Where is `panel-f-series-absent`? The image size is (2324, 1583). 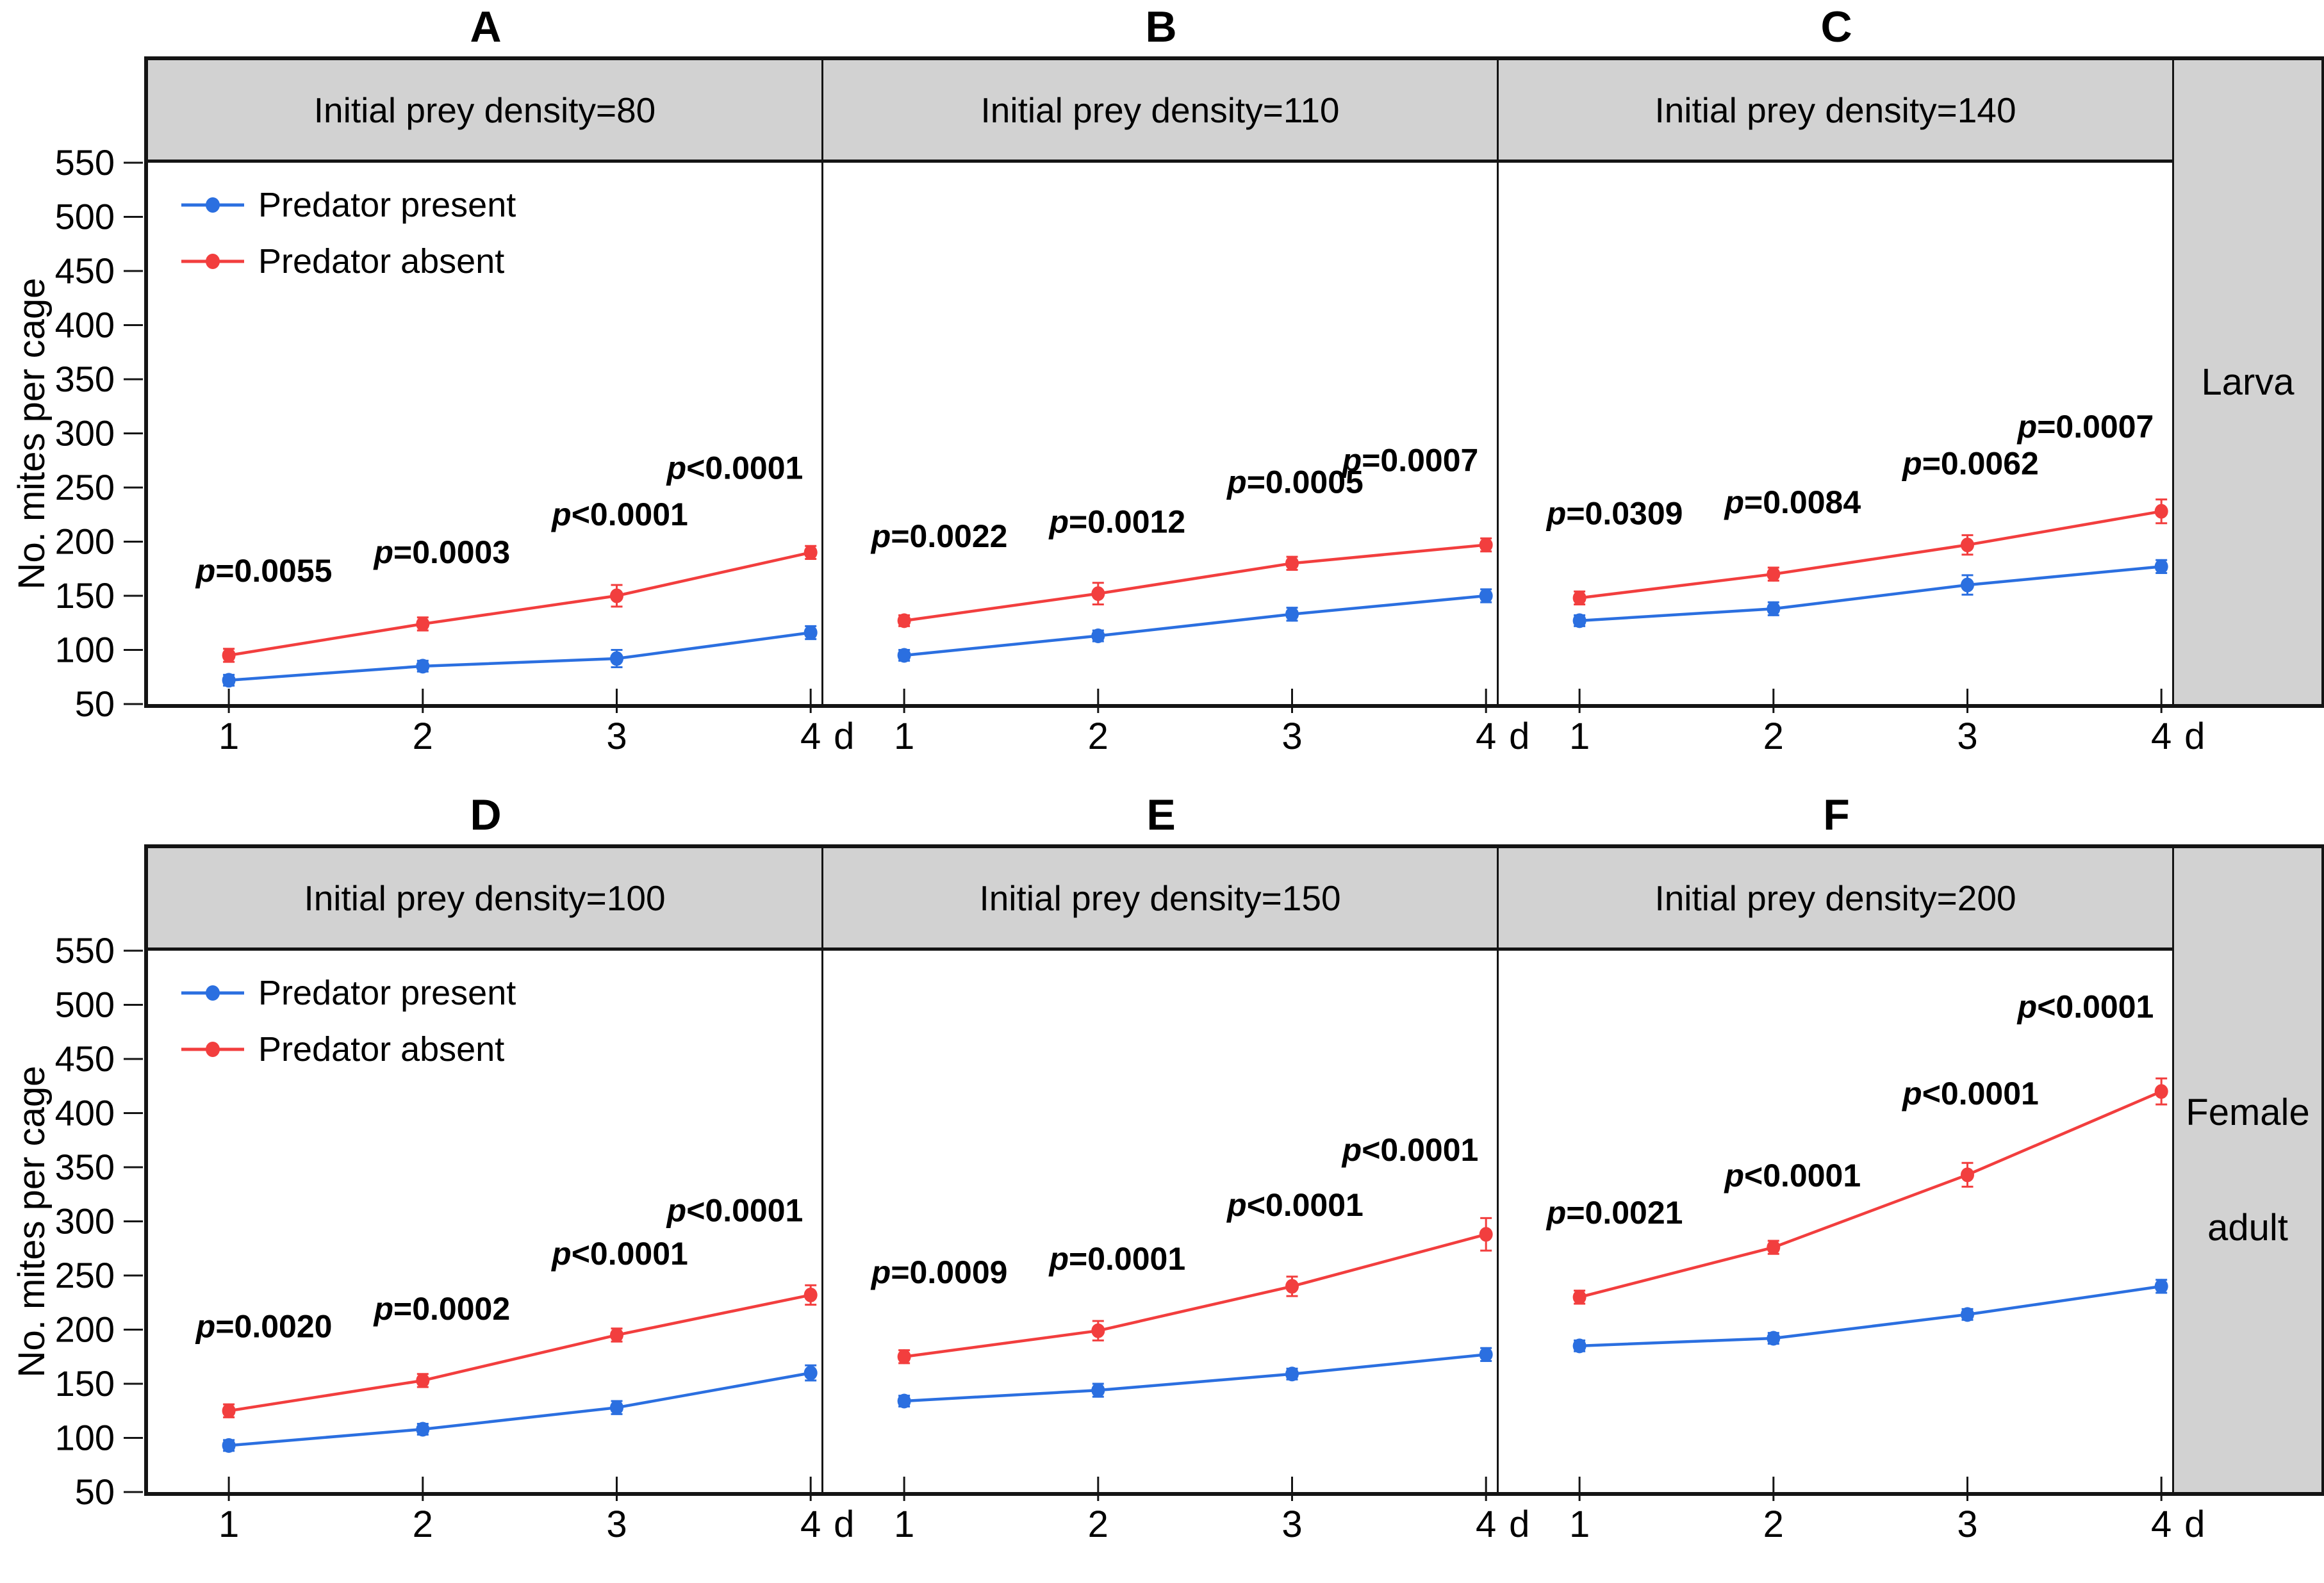
panel-f-series-absent is located at coordinates (1870, 1191).